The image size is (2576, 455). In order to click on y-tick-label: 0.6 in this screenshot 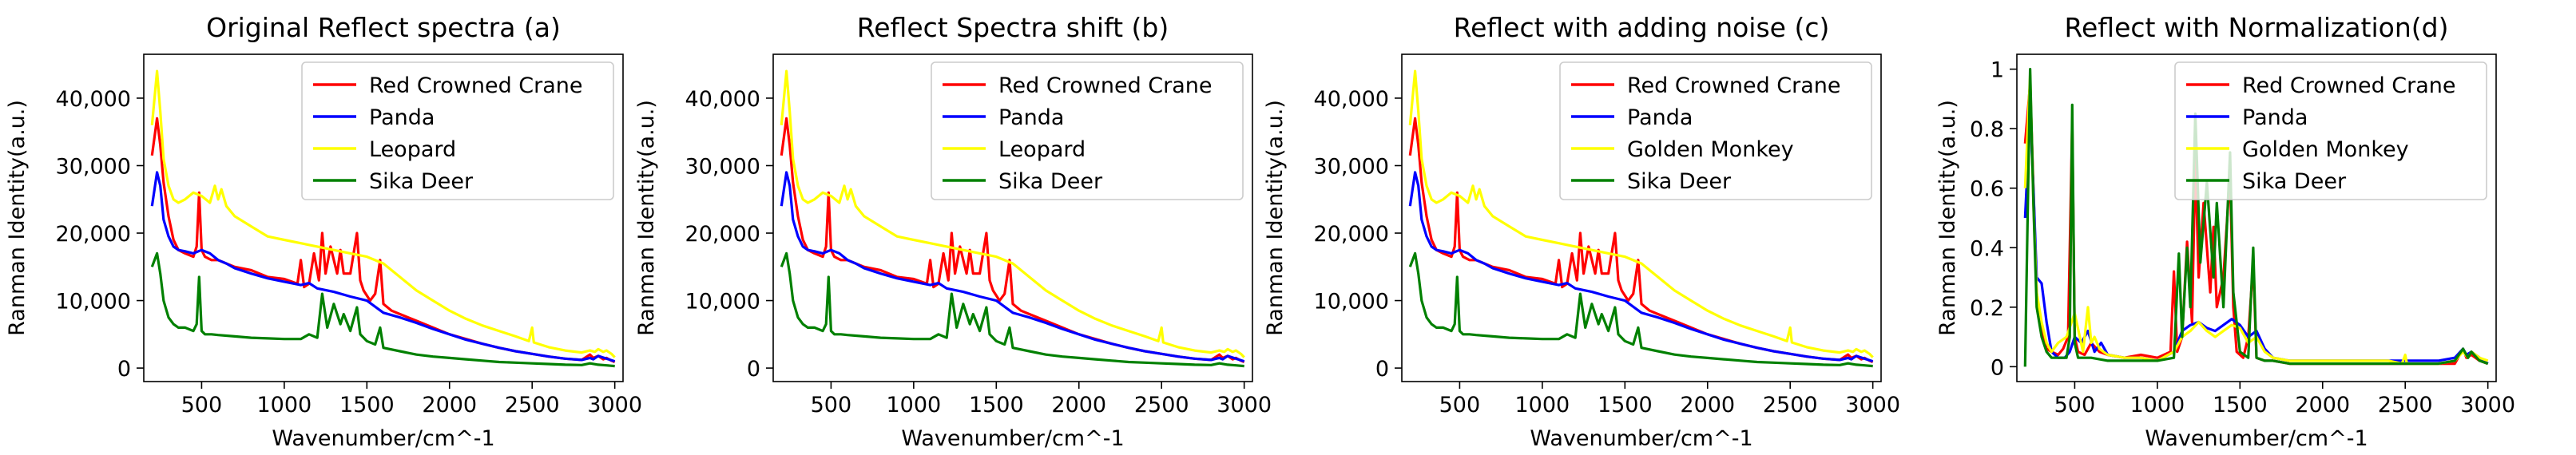, I will do `click(1987, 189)`.